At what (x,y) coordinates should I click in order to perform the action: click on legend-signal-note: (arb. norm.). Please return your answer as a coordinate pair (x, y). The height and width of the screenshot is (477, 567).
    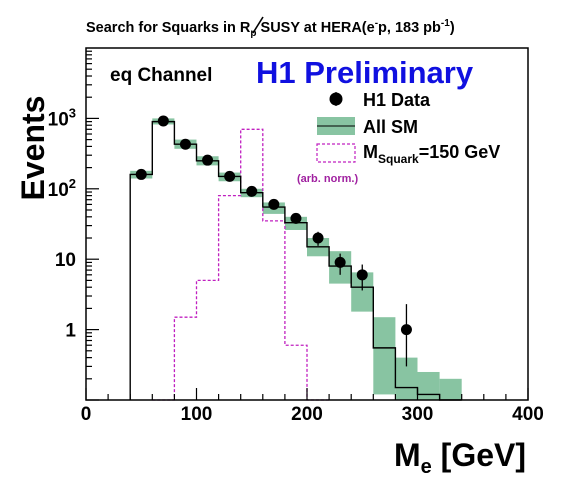
    Looking at the image, I should click on (327, 179).